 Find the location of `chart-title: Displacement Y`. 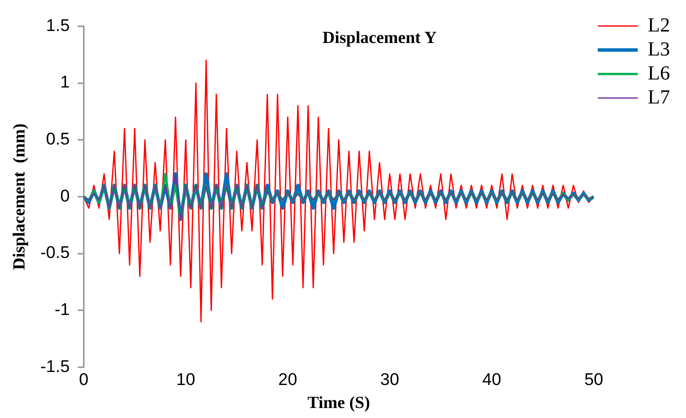

chart-title: Displacement Y is located at coordinates (379, 38).